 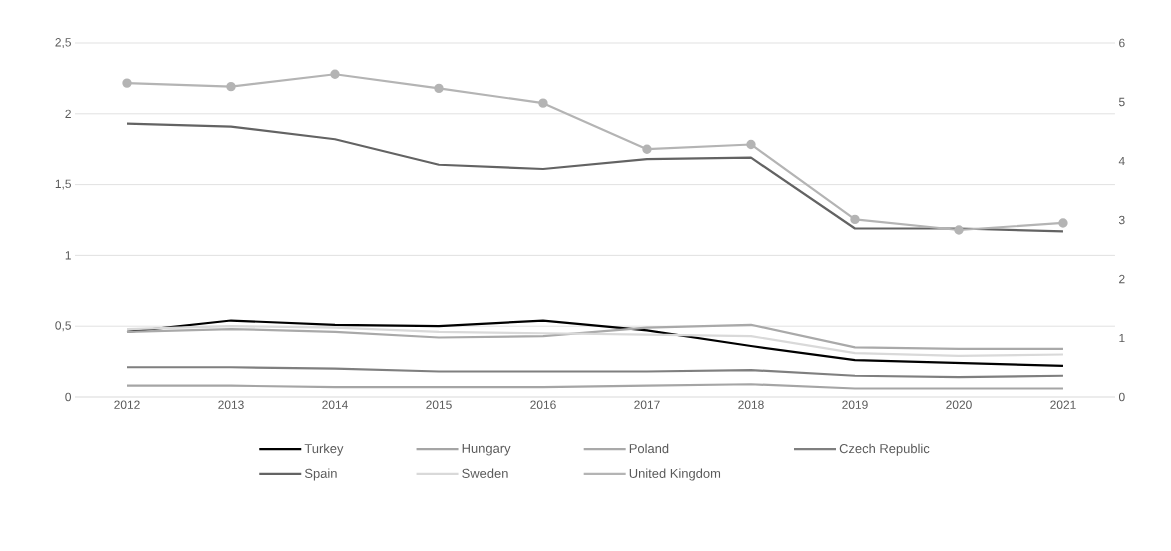 What do you see at coordinates (647, 404) in the screenshot?
I see `x-tick-label: 2017` at bounding box center [647, 404].